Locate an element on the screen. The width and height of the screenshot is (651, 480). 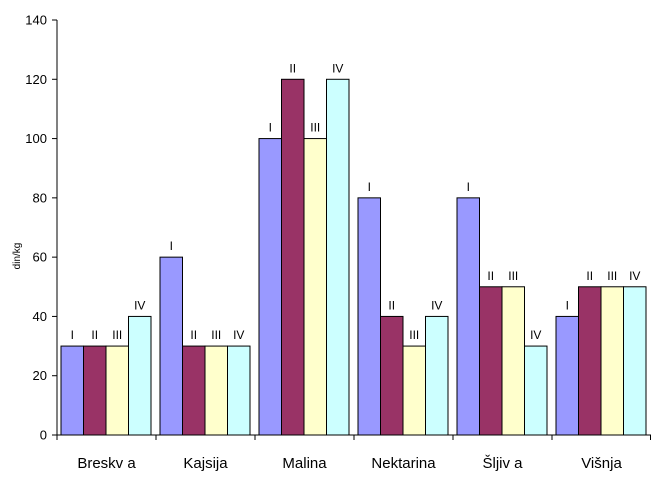
x-tick-label: Kajsija is located at coordinates (205, 463).